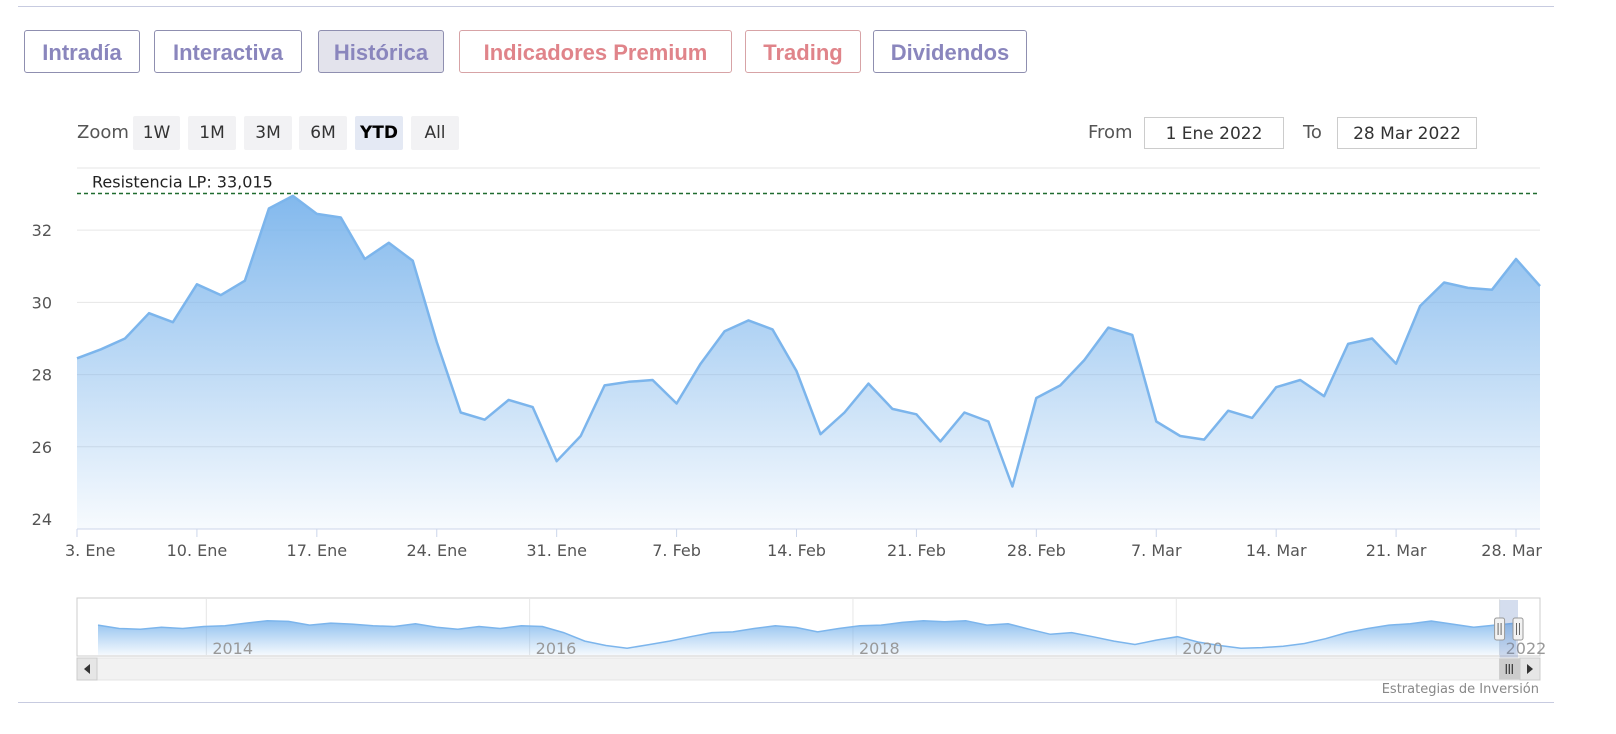 This screenshot has height=734, width=1616. What do you see at coordinates (42, 447) in the screenshot?
I see `y-tick-label: 26` at bounding box center [42, 447].